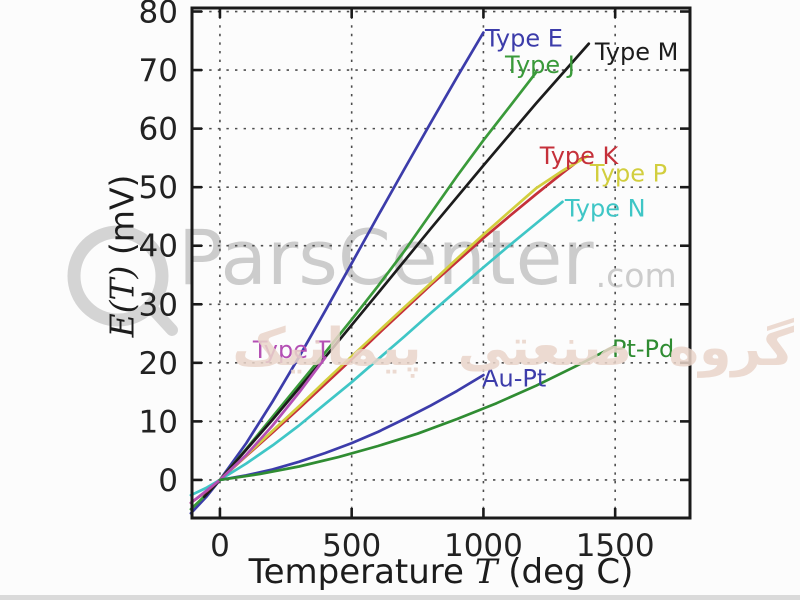  What do you see at coordinates (605, 208) in the screenshot?
I see `curve-label-type-n: Type N` at bounding box center [605, 208].